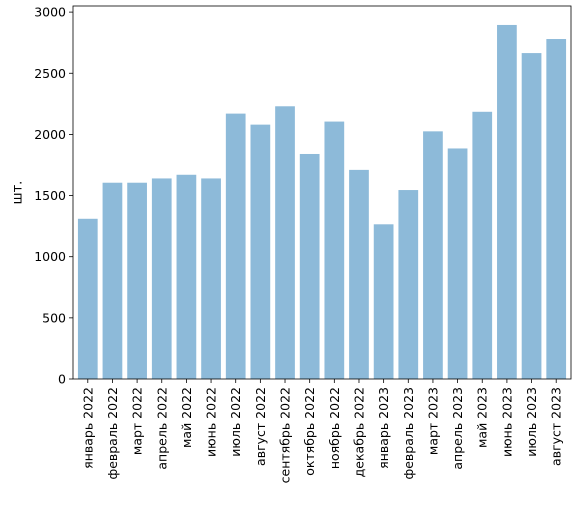  What do you see at coordinates (358, 432) in the screenshot?
I see `x-tick-label: декабрь 2022` at bounding box center [358, 432].